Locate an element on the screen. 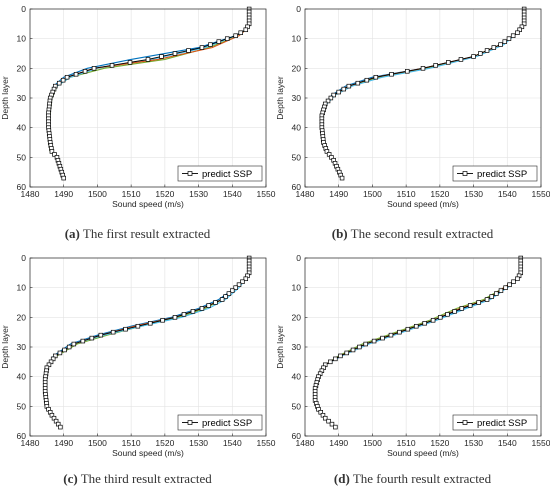 This screenshot has width=550, height=493. caption-d: (d) The fourth result extracted is located at coordinates (412, 479).